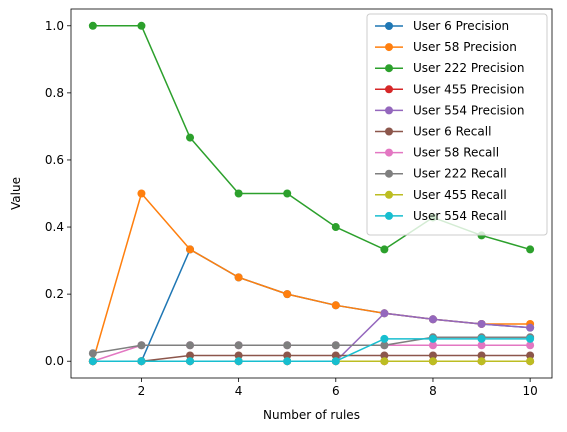  I want to click on x-tick-label: 4, so click(239, 391).